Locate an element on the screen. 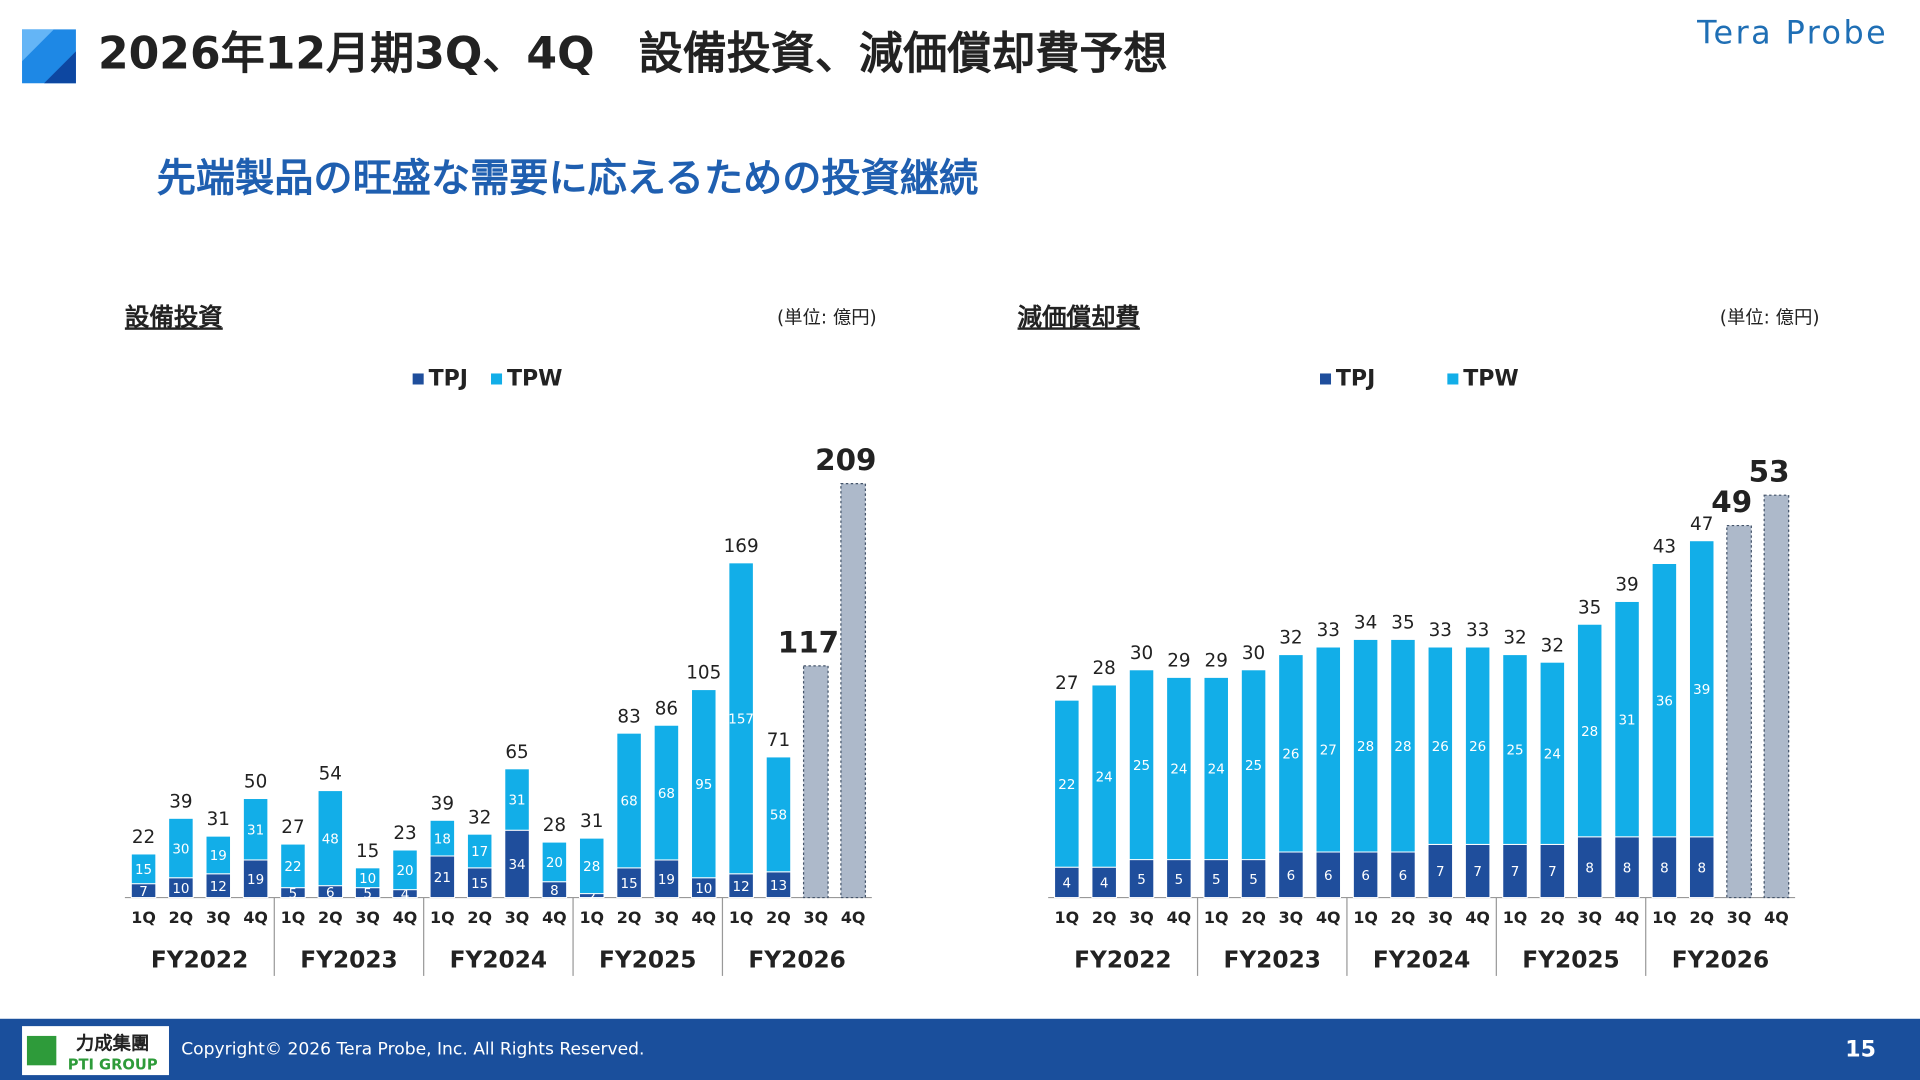 Image resolution: width=1920 pixels, height=1080 pixels. segment-label: 13 is located at coordinates (778, 886).